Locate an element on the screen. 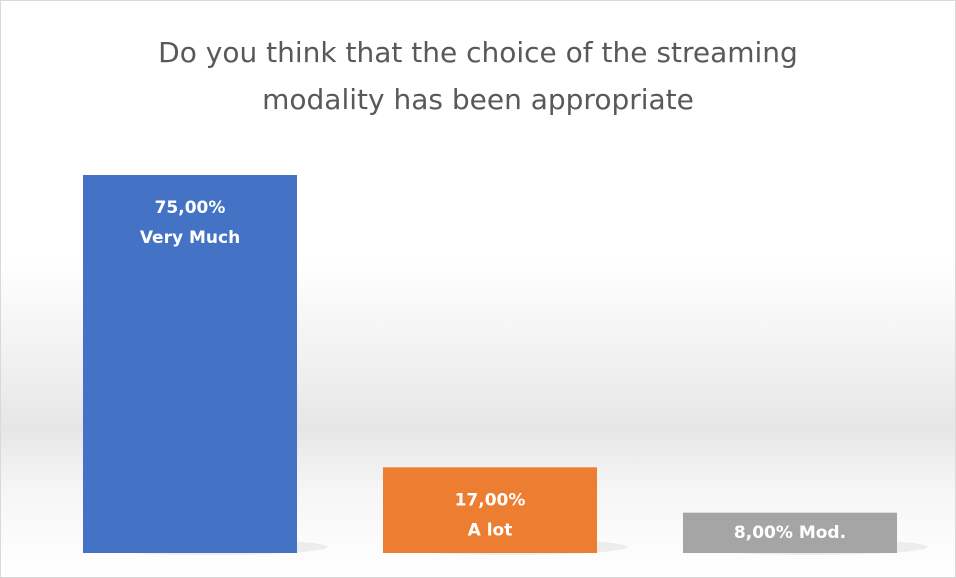 The width and height of the screenshot is (956, 578). category-label: Very Much is located at coordinates (190, 238).